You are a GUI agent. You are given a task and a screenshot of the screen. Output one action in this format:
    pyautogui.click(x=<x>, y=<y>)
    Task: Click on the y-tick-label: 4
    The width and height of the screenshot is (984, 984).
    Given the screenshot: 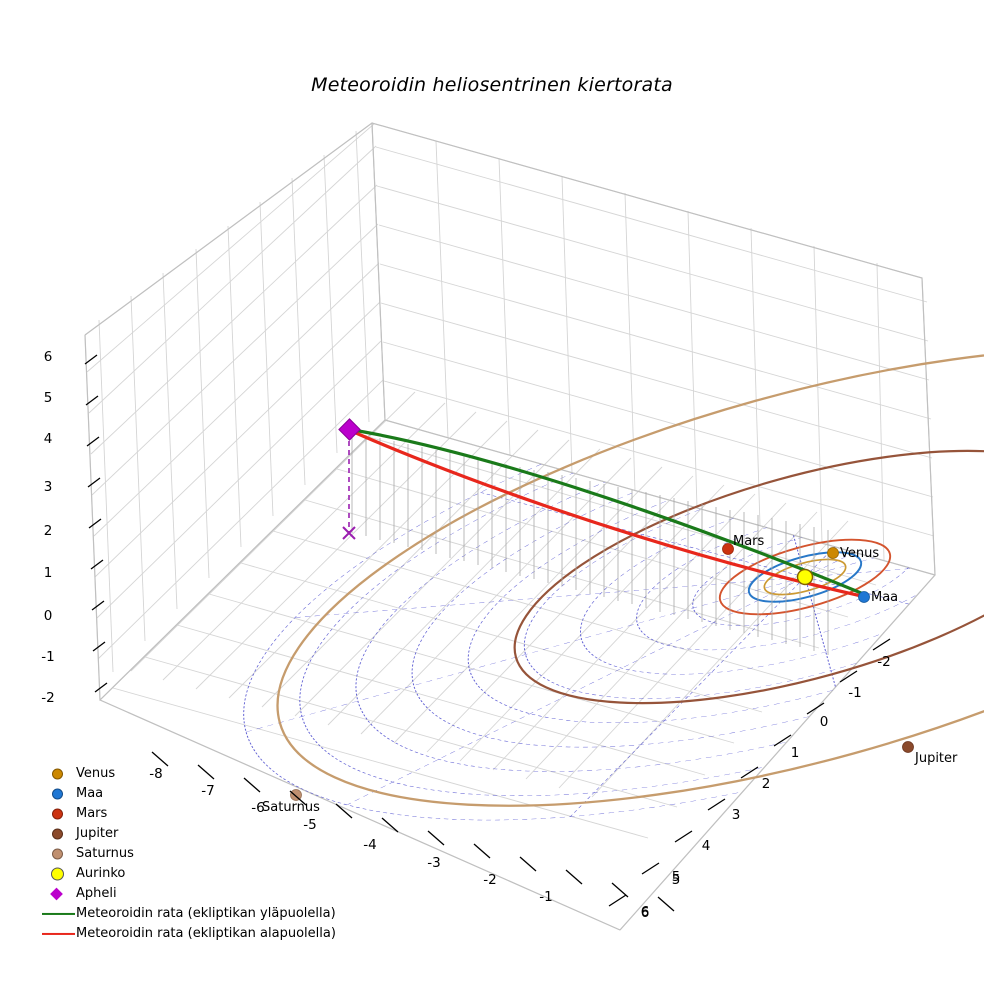 What is the action you would take?
    pyautogui.click(x=706, y=846)
    